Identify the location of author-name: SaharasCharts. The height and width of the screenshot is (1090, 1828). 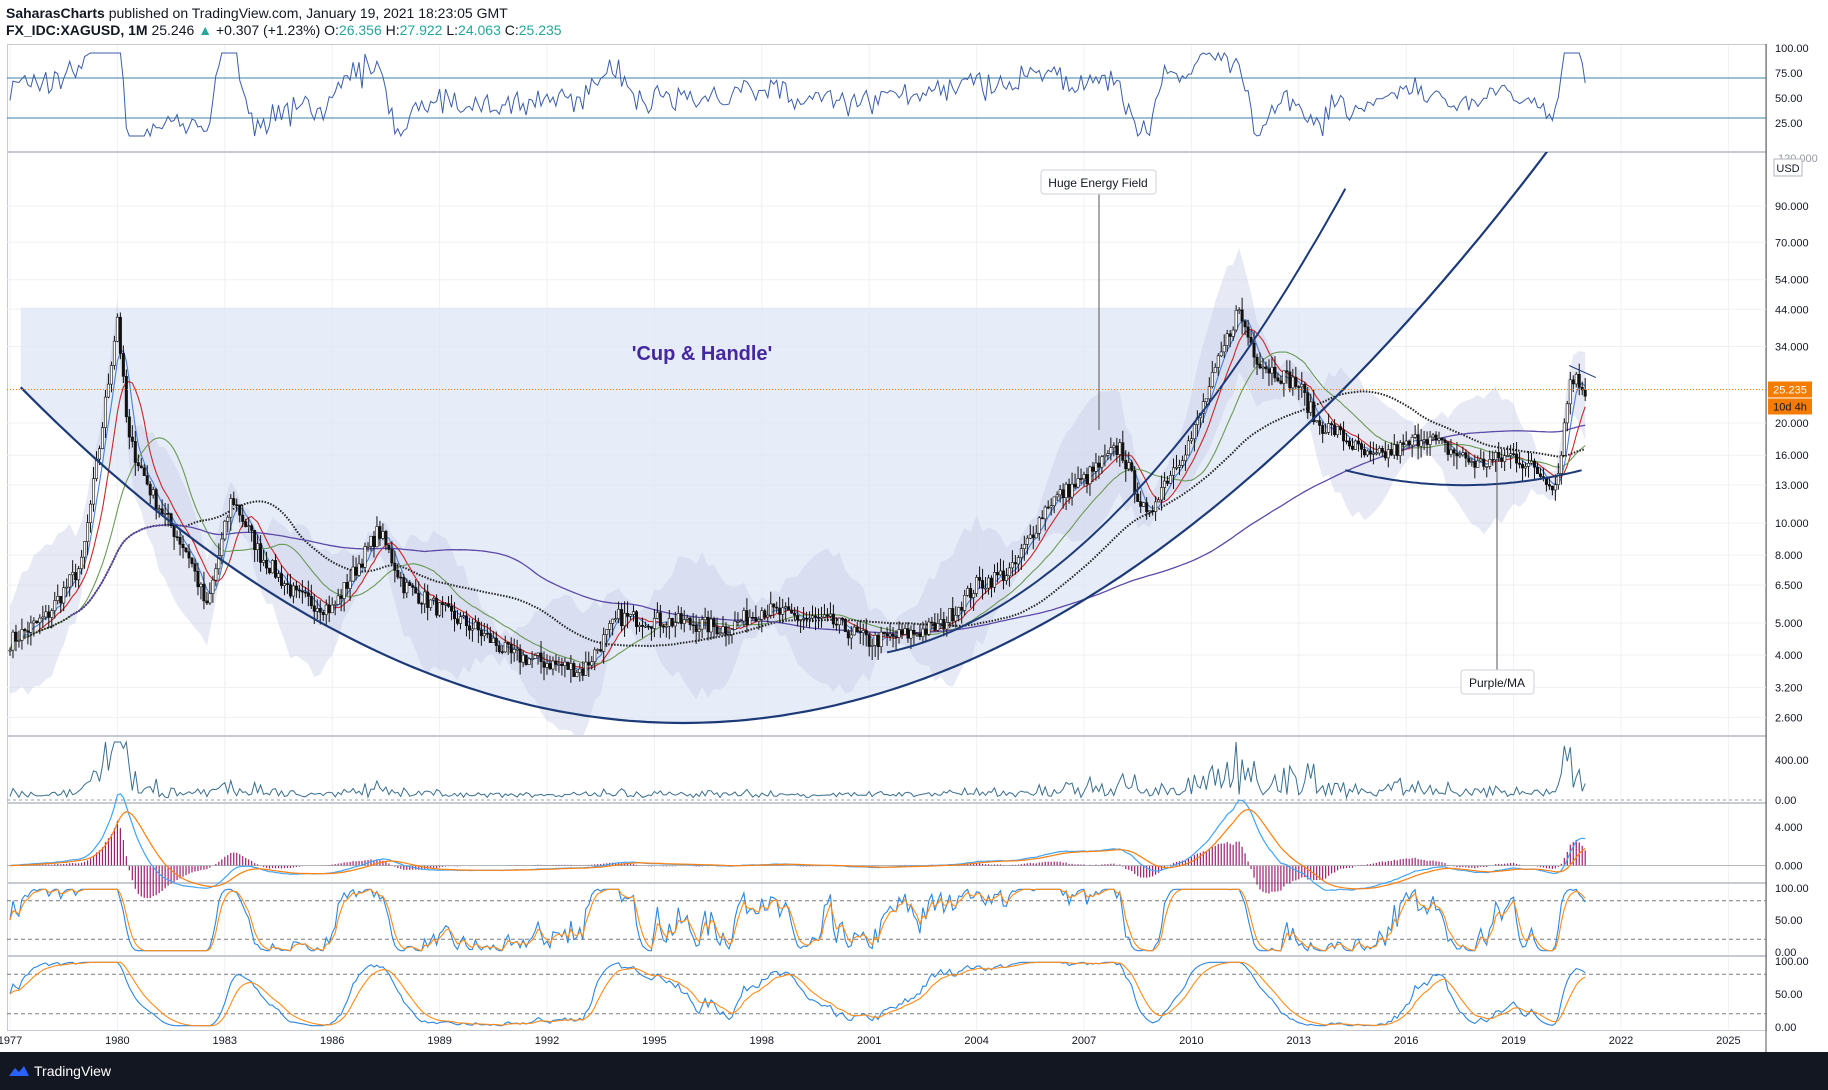
(55, 13).